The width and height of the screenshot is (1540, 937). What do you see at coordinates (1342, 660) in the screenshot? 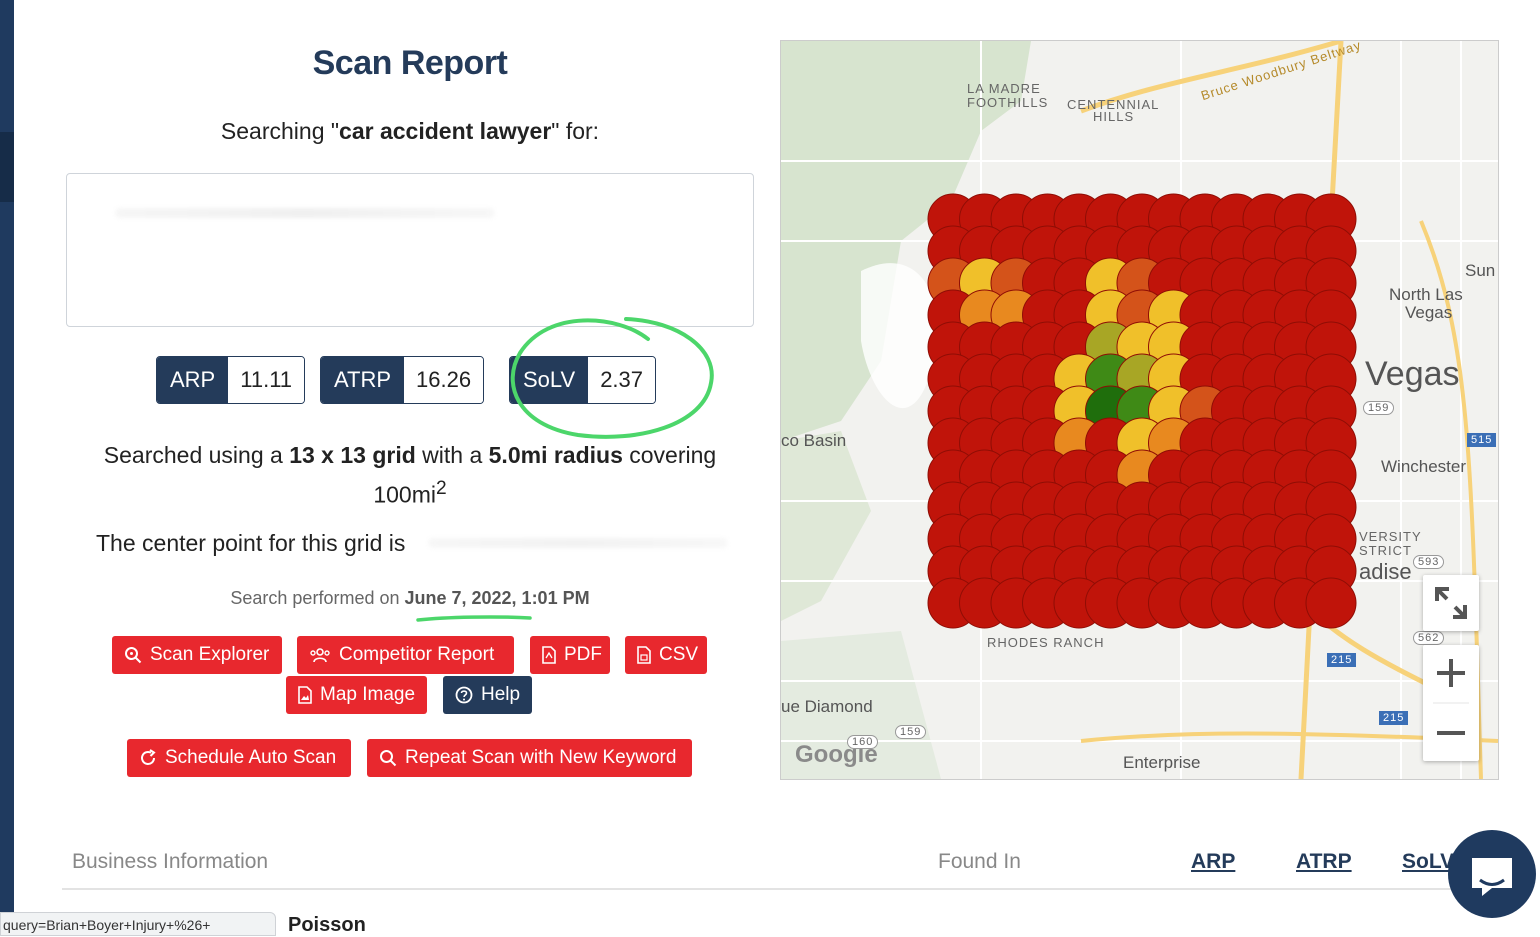
I see `route-shield-215a: 215` at bounding box center [1342, 660].